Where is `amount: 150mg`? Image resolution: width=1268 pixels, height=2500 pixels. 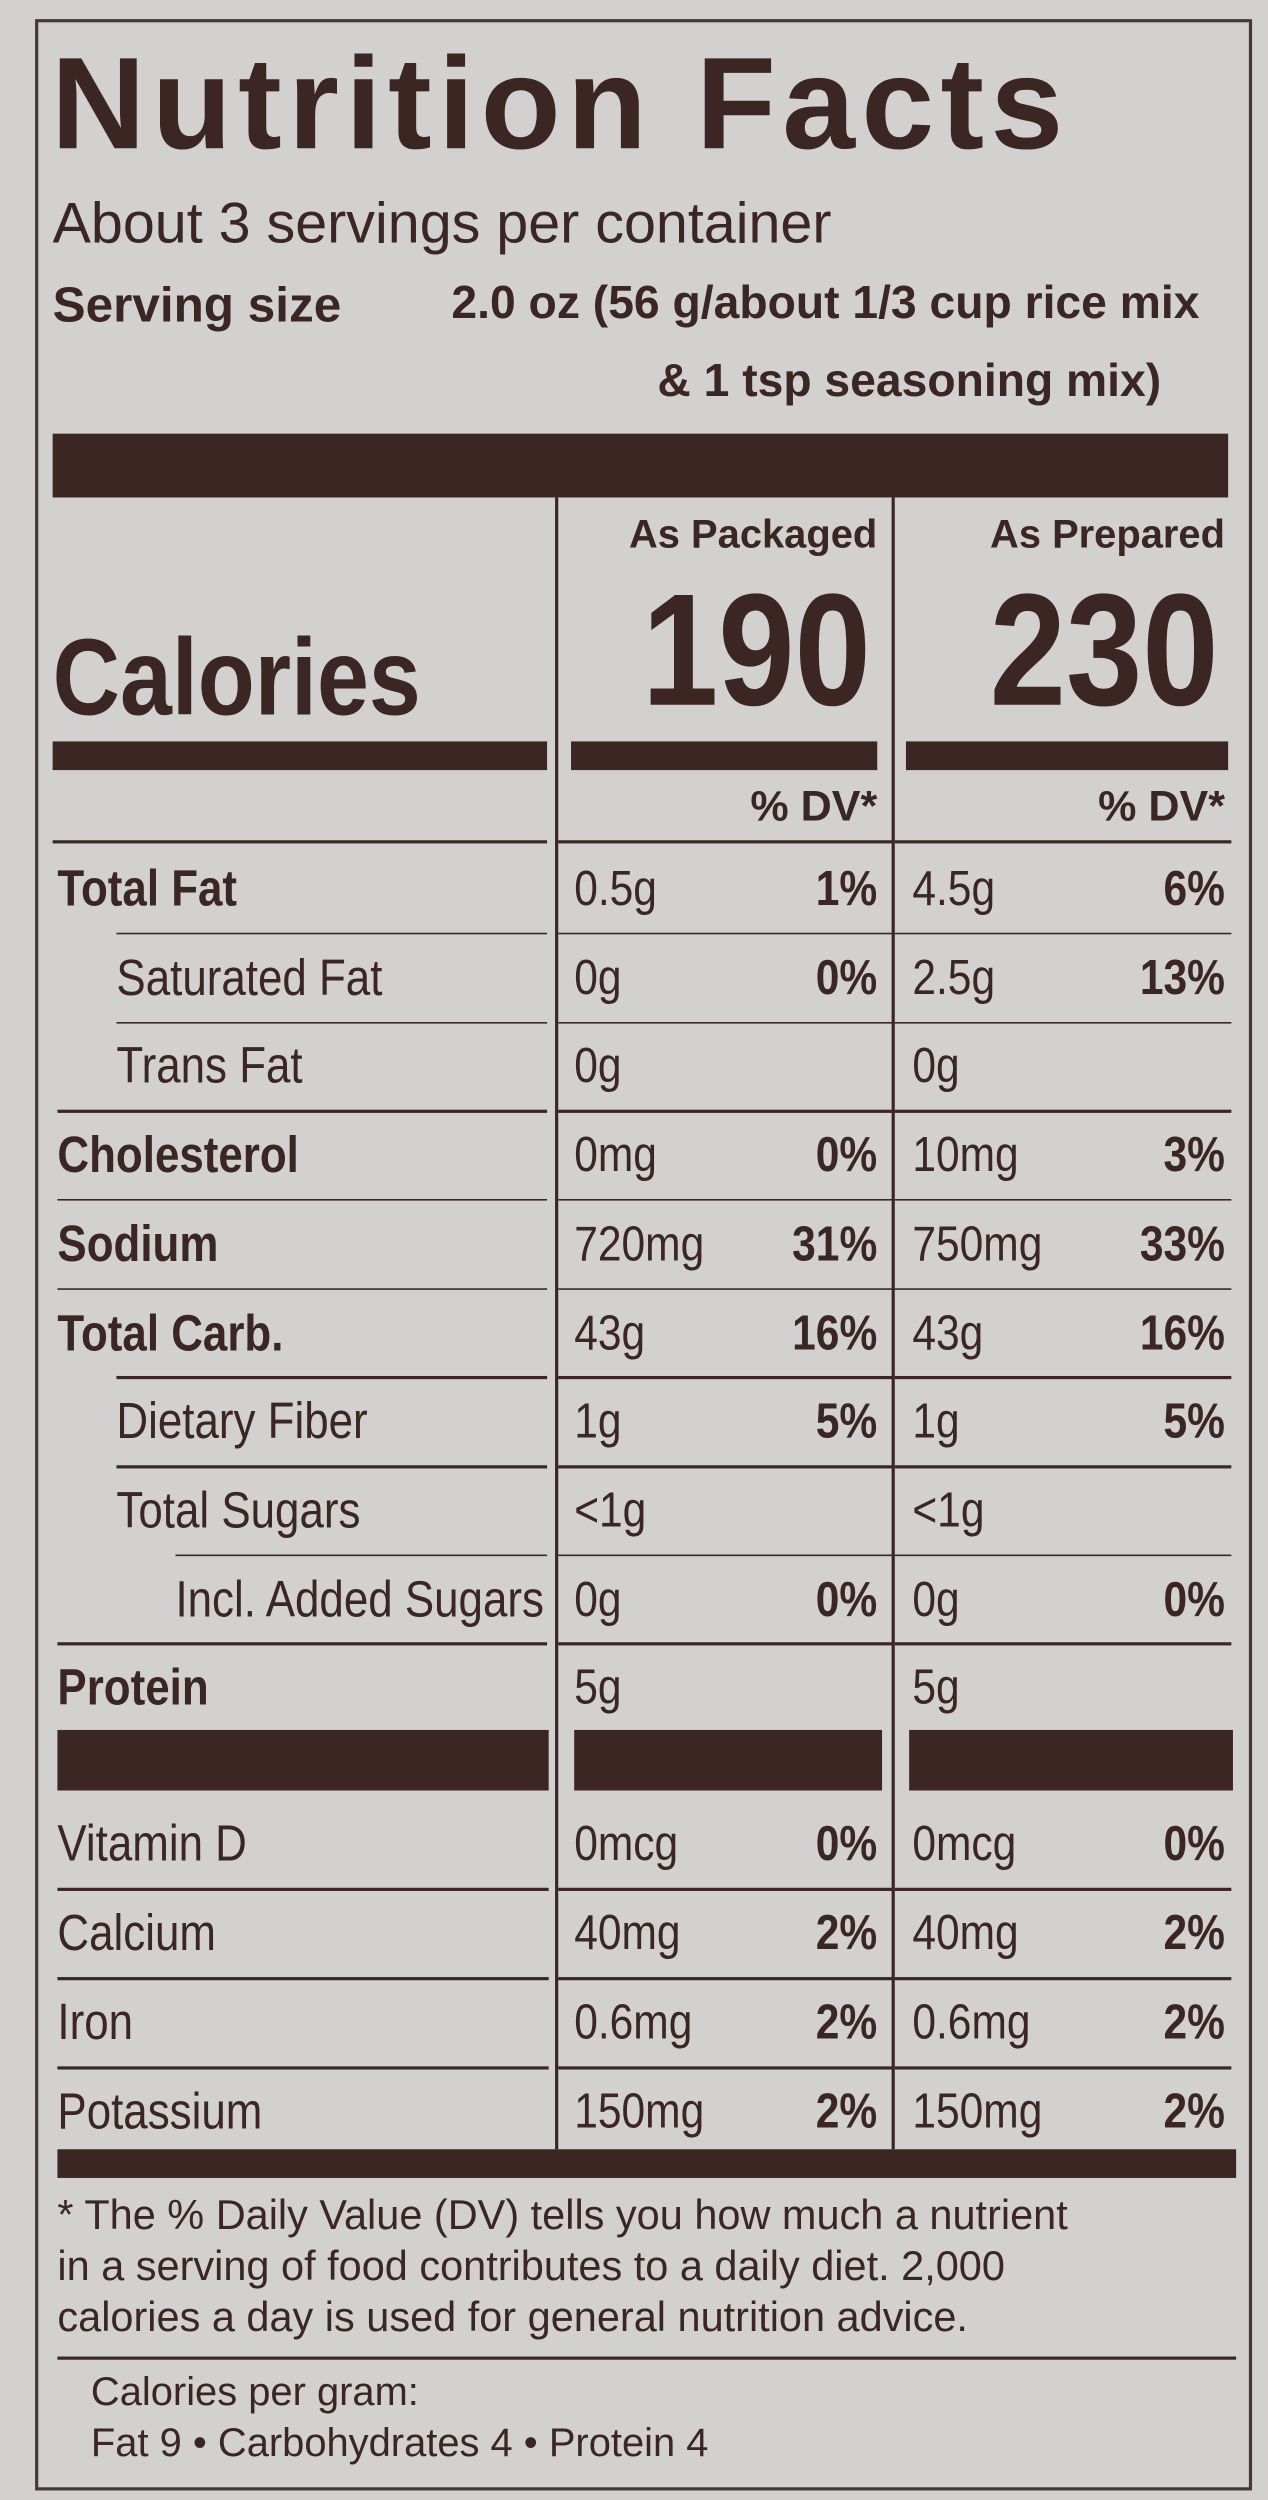 amount: 150mg is located at coordinates (987, 2110).